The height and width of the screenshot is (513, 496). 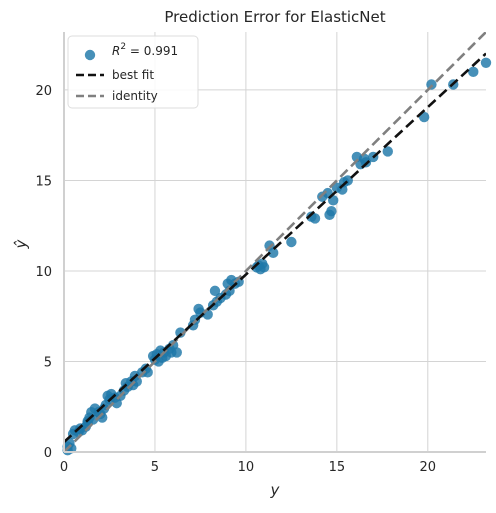 I want to click on y-tick-label: 0, so click(x=48, y=453).